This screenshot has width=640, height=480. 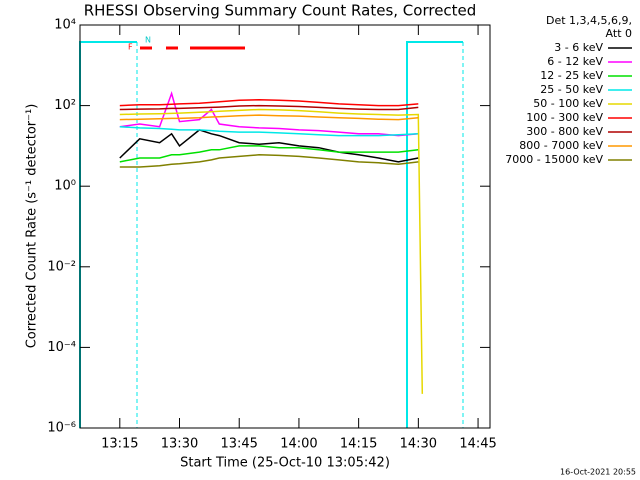 I want to click on y-tick-label: 10⁴, so click(x=65, y=25).